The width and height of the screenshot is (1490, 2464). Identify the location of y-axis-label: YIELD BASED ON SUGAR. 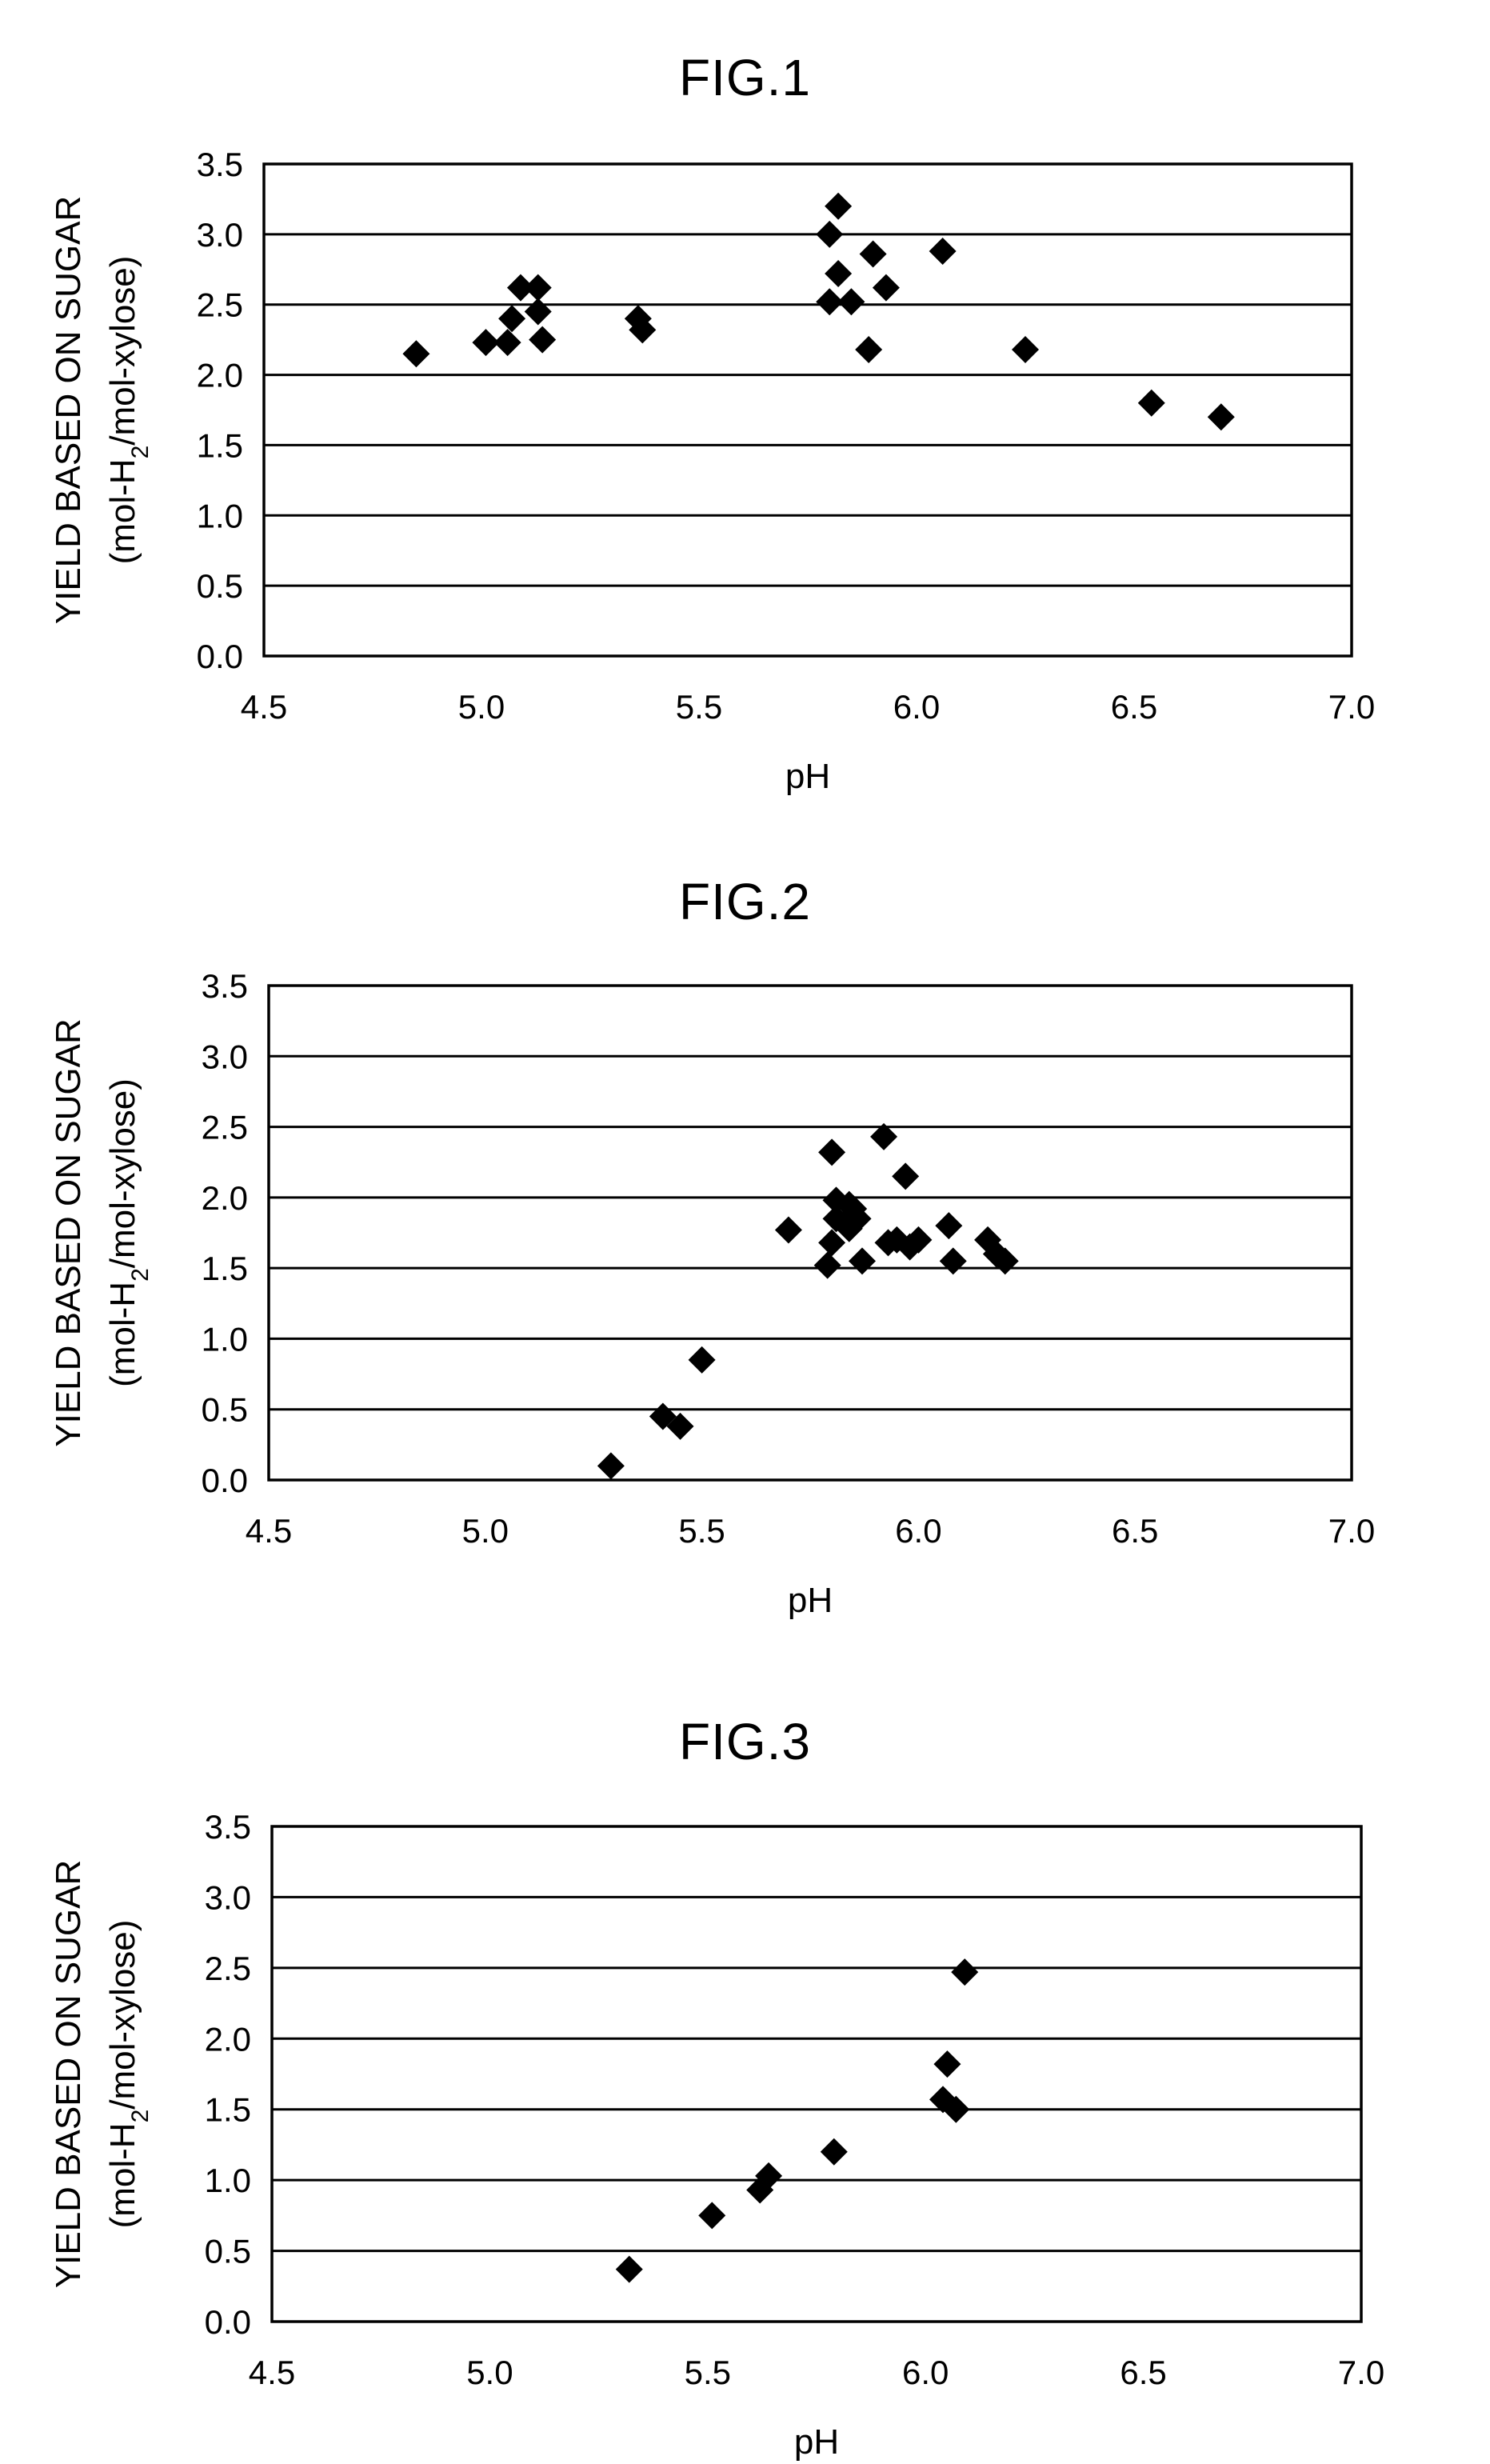
(68, 2074).